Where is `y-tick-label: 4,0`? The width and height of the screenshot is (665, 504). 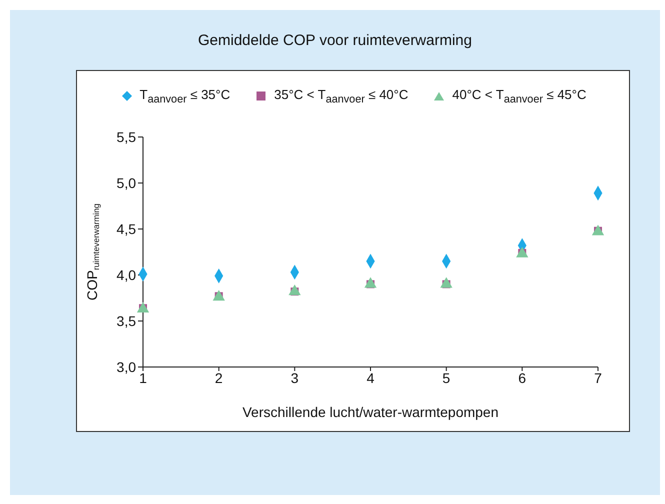
y-tick-label: 4,0 is located at coordinates (126, 274).